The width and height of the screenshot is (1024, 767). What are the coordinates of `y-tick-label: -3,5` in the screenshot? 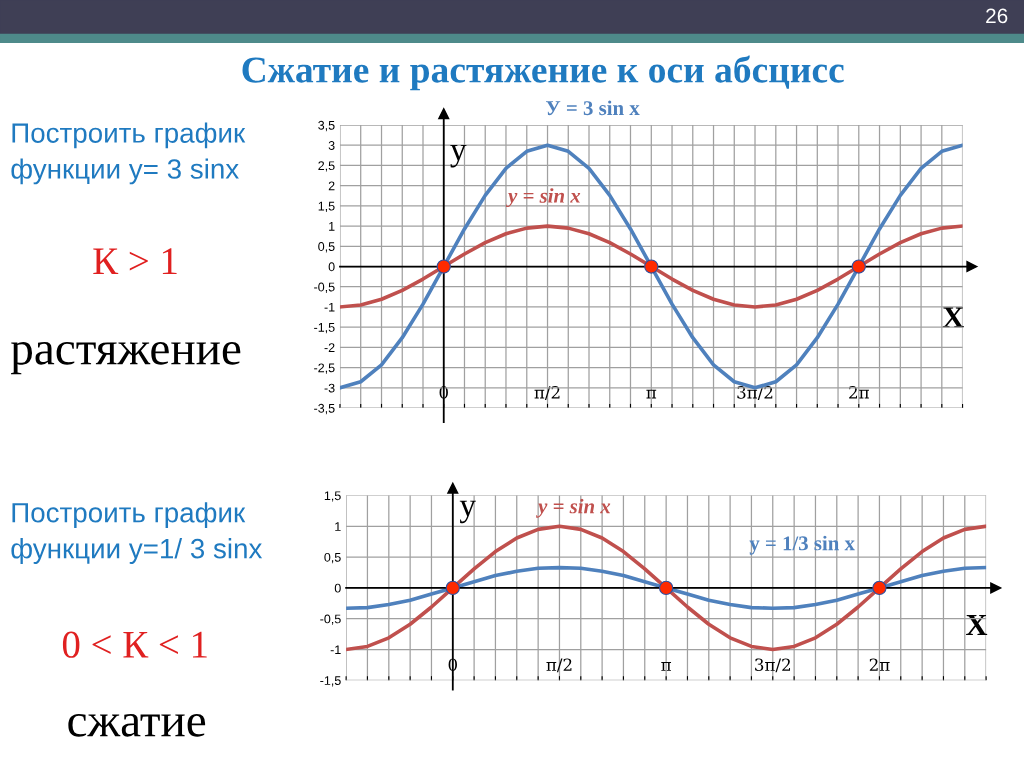 It's located at (324, 409).